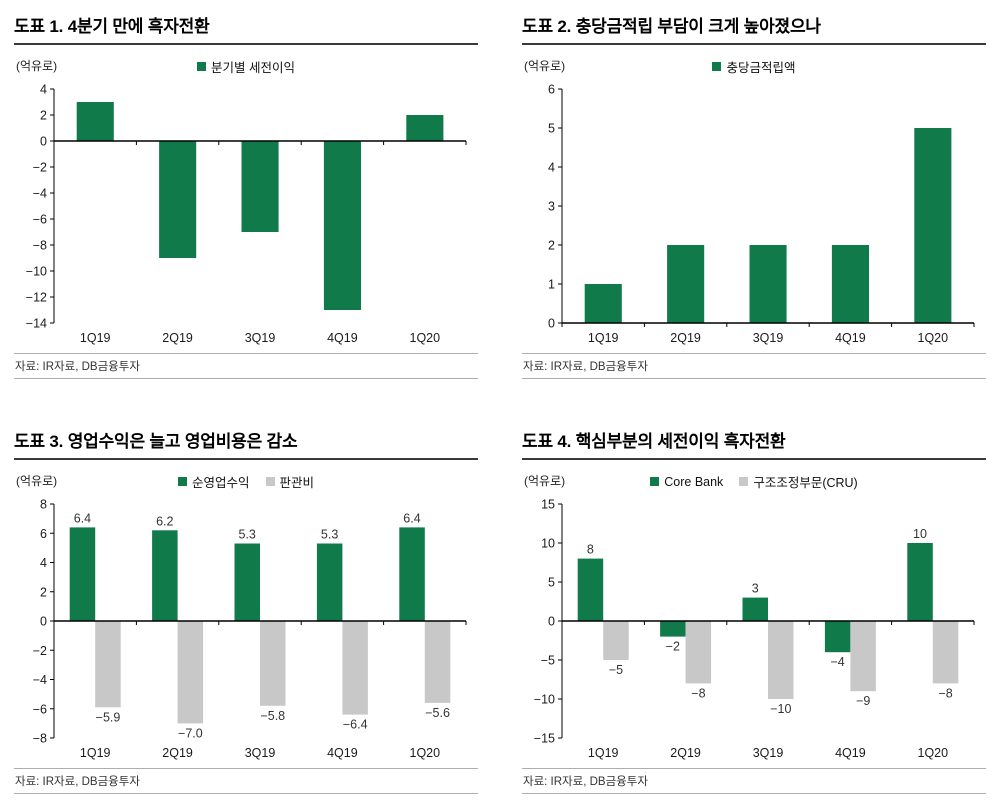 This screenshot has height=800, width=1000. I want to click on legend-item: 충당금적립액, so click(754, 66).